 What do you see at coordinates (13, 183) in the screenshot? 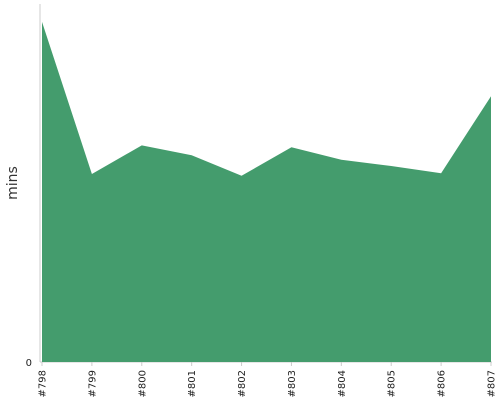
I see `y-axis-label: mins` at bounding box center [13, 183].